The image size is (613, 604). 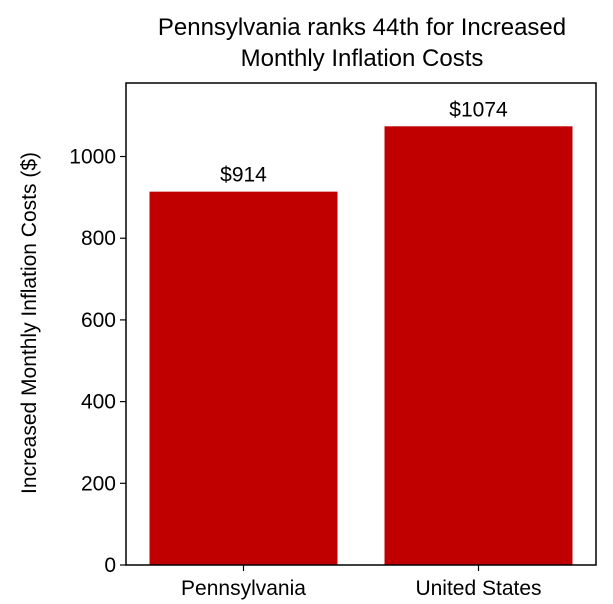 What do you see at coordinates (98, 402) in the screenshot?
I see `y-tick-label: 400` at bounding box center [98, 402].